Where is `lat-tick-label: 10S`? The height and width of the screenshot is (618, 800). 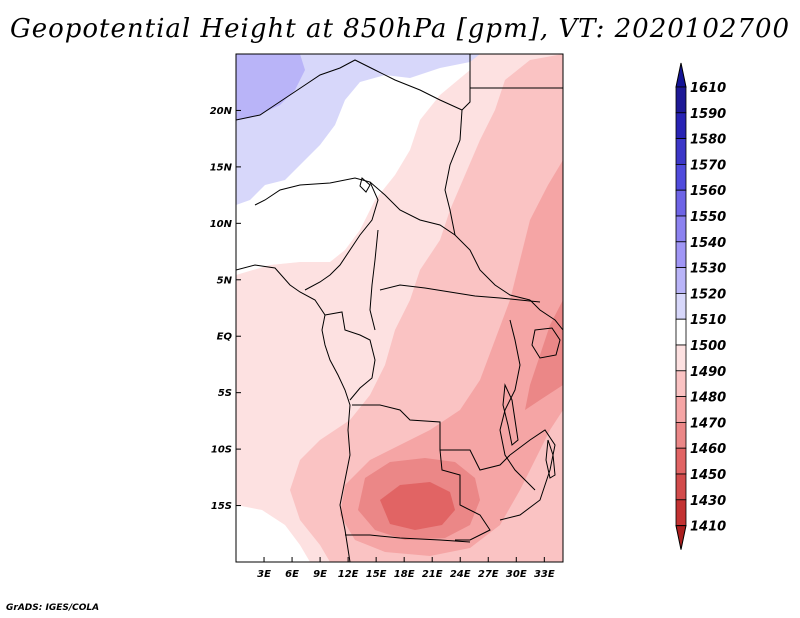 lat-tick-label: 10S is located at coordinates (221, 450).